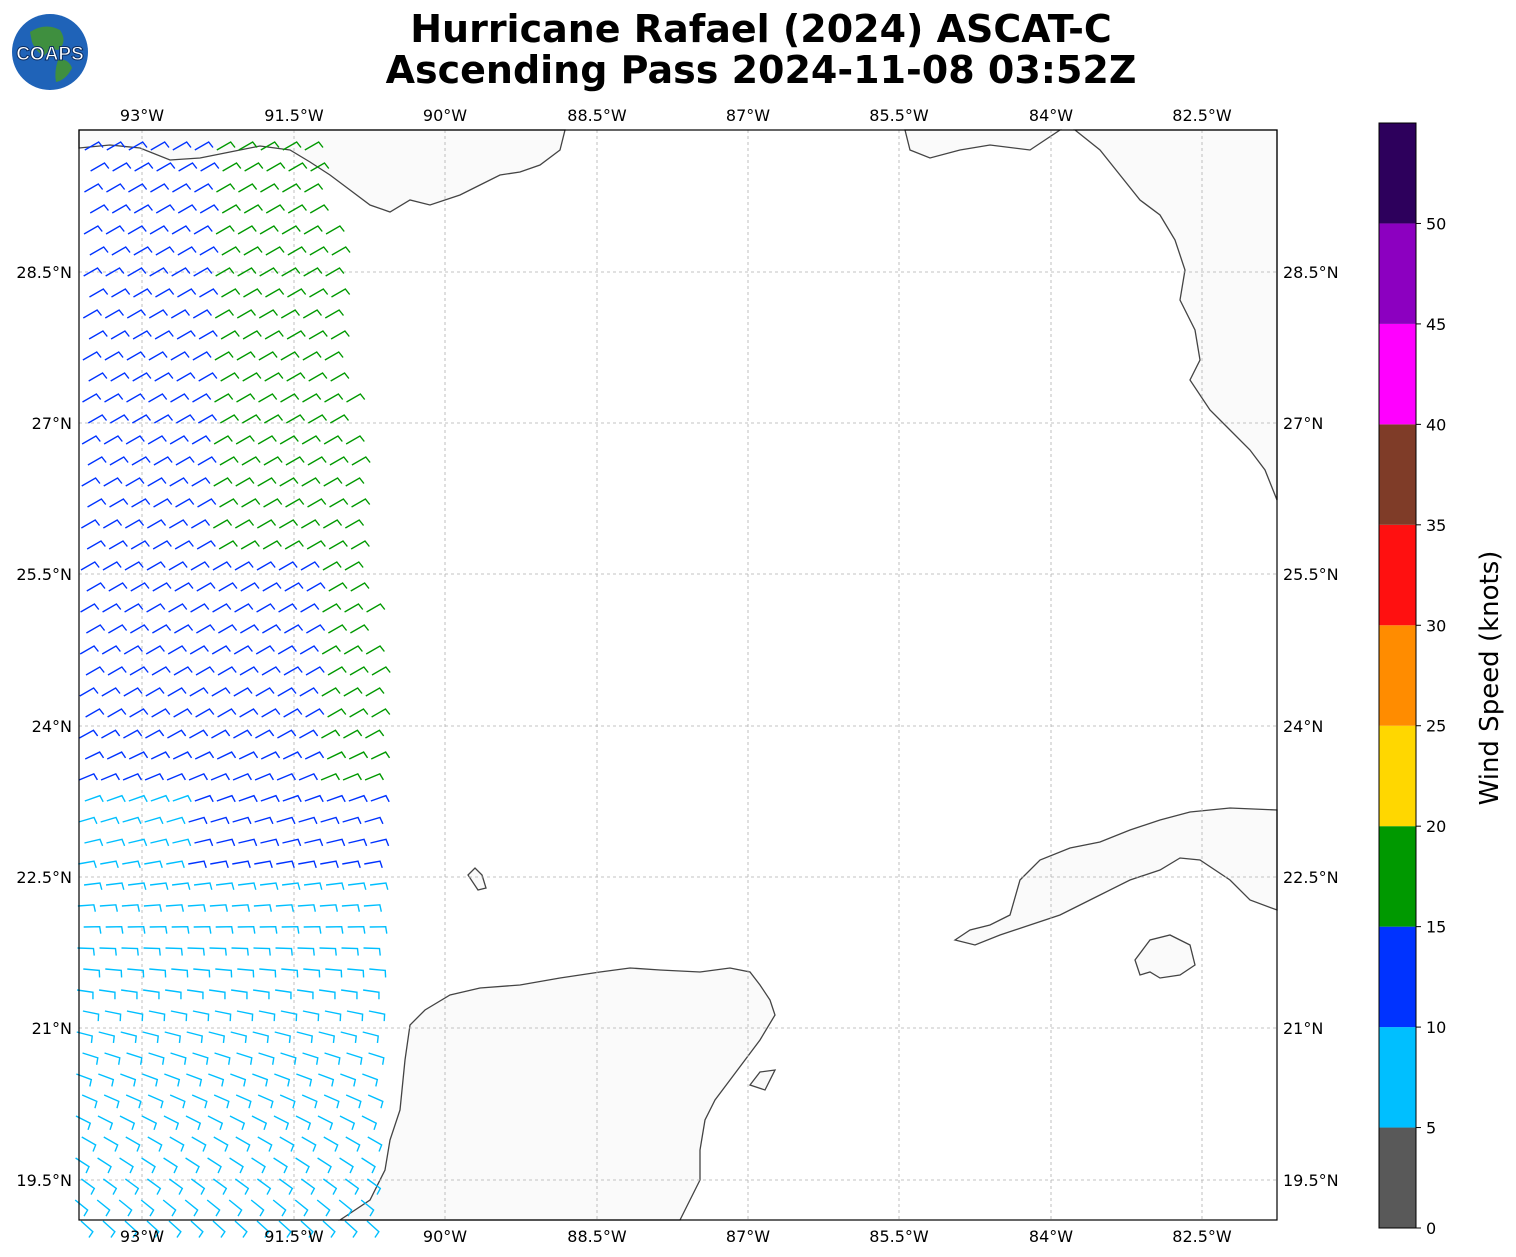 The height and width of the screenshot is (1257, 1516). I want to click on lat-tick-label-right: 27°N, so click(1303, 423).